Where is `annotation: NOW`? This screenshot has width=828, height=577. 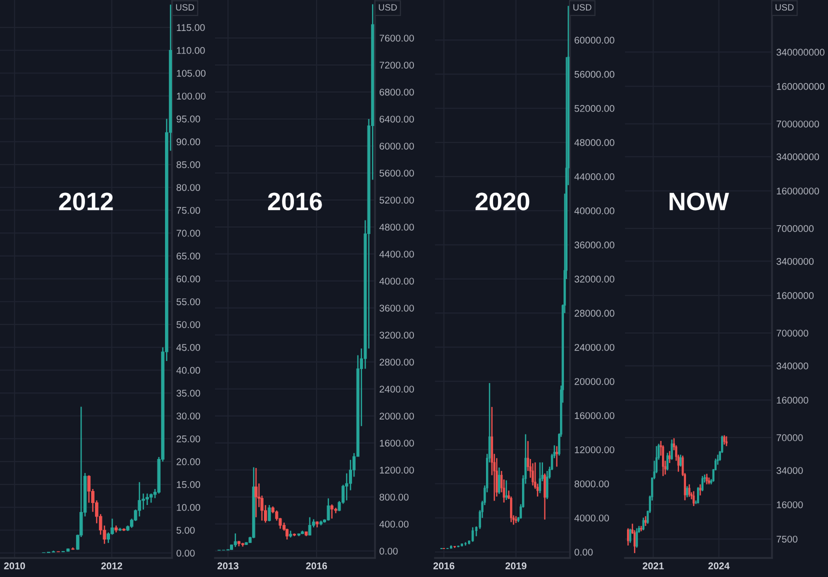
annotation: NOW is located at coordinates (700, 201).